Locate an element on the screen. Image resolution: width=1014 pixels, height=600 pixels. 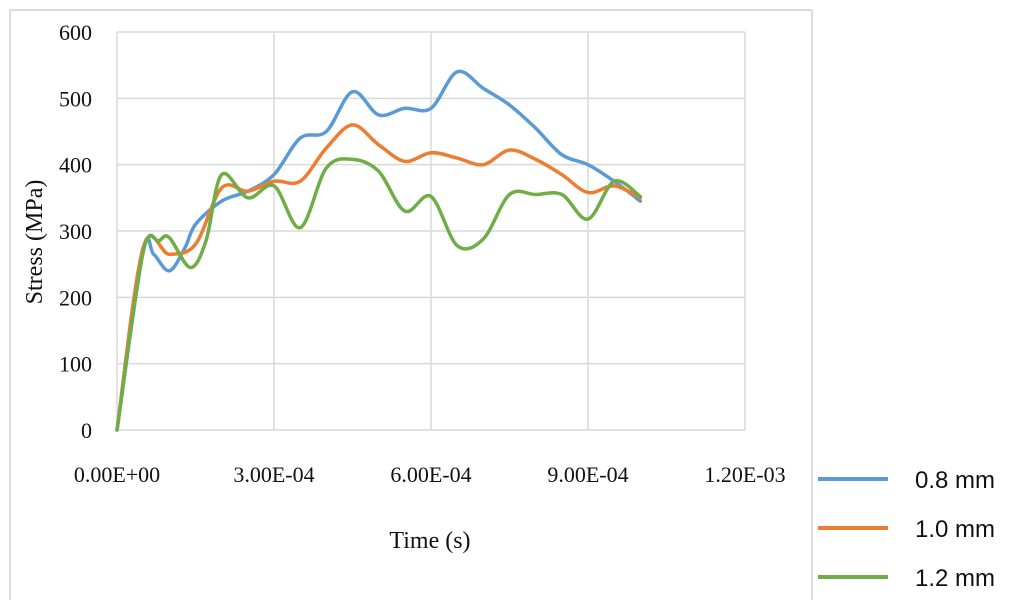
y-tick-label: 500 is located at coordinates (75, 98).